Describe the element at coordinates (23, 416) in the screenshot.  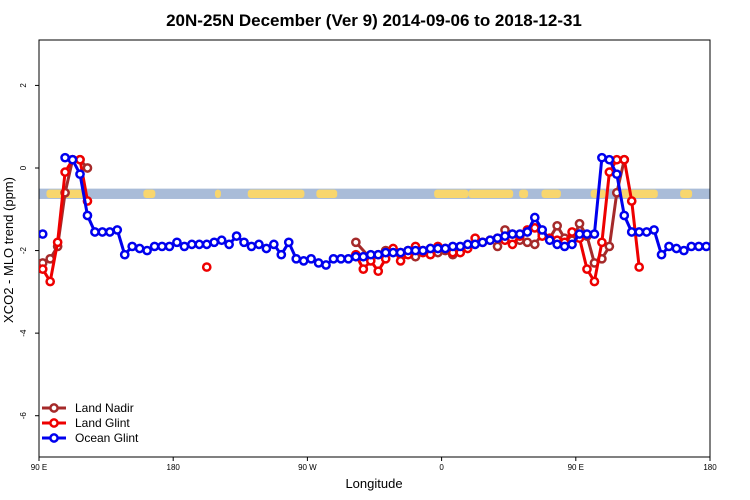
I see `y-tick-label: -6` at that location.